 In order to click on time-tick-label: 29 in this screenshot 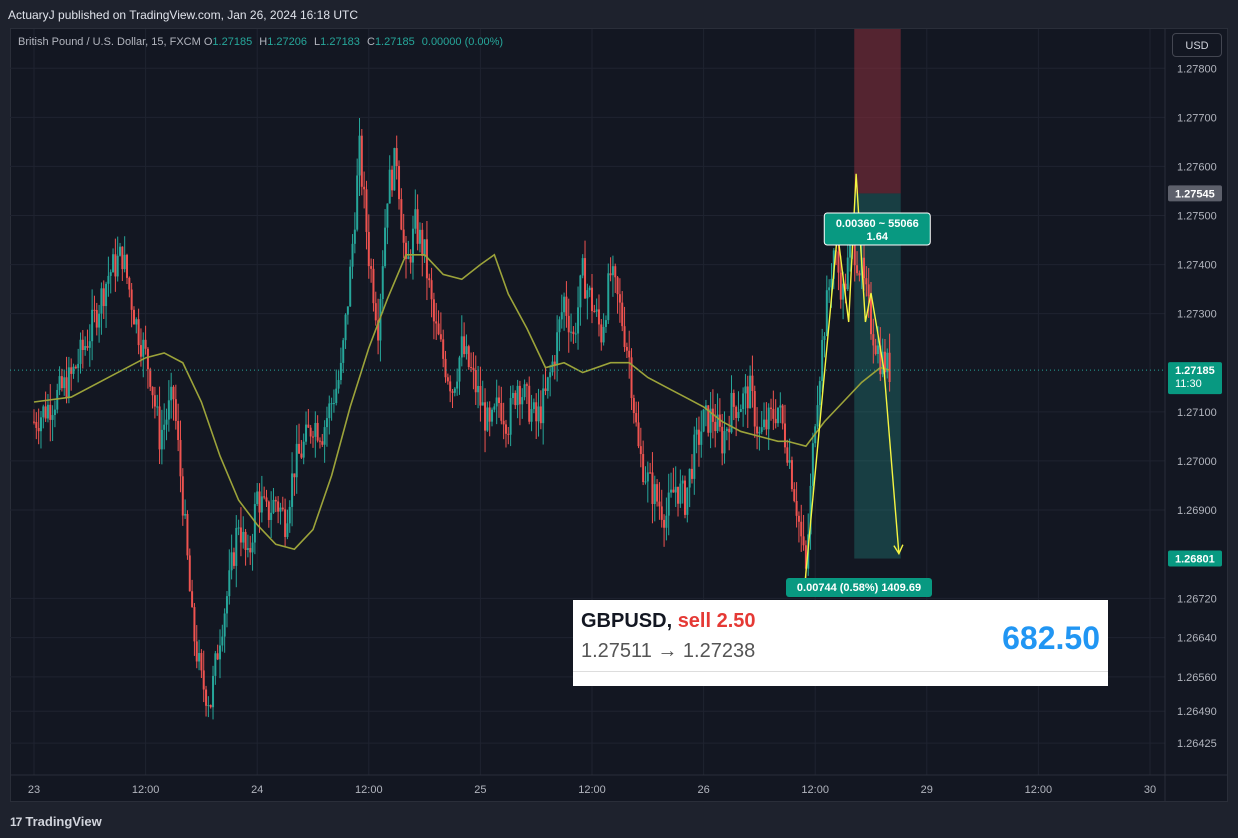, I will do `click(927, 790)`.